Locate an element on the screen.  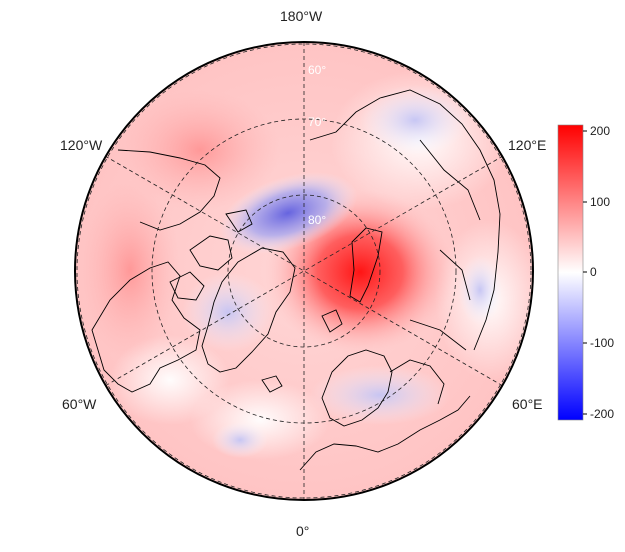
colorbar-tick-neg200: -200 is located at coordinates (602, 414).